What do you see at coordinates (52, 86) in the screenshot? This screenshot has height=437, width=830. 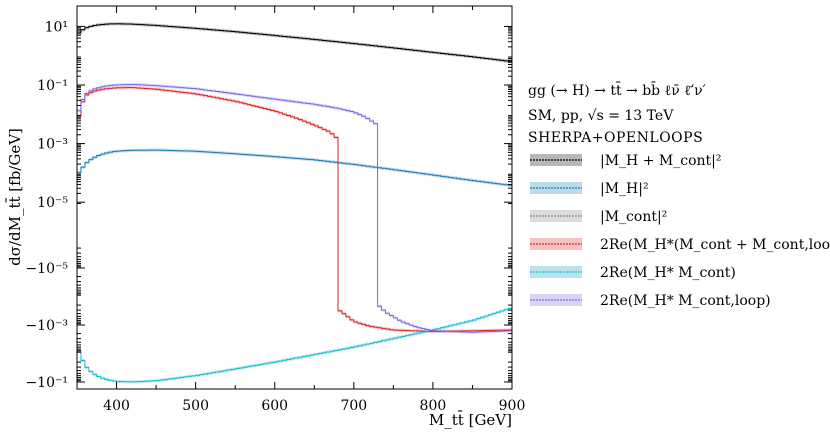 I see `y-tick-label-1: 10⁻¹` at bounding box center [52, 86].